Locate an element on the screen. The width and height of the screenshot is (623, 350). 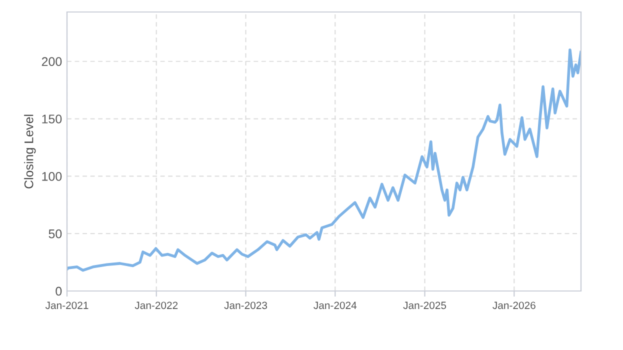
x-tick-label: Jan-2026 is located at coordinates (514, 306).